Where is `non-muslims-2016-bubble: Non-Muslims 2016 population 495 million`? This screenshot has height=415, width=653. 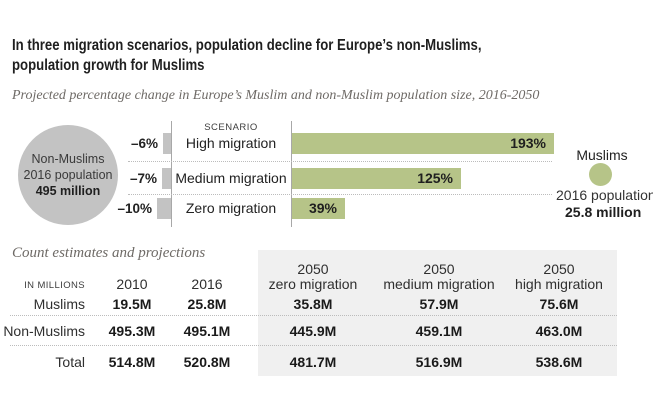 non-muslims-2016-bubble: Non-Muslims 2016 population 495 million is located at coordinates (68, 175).